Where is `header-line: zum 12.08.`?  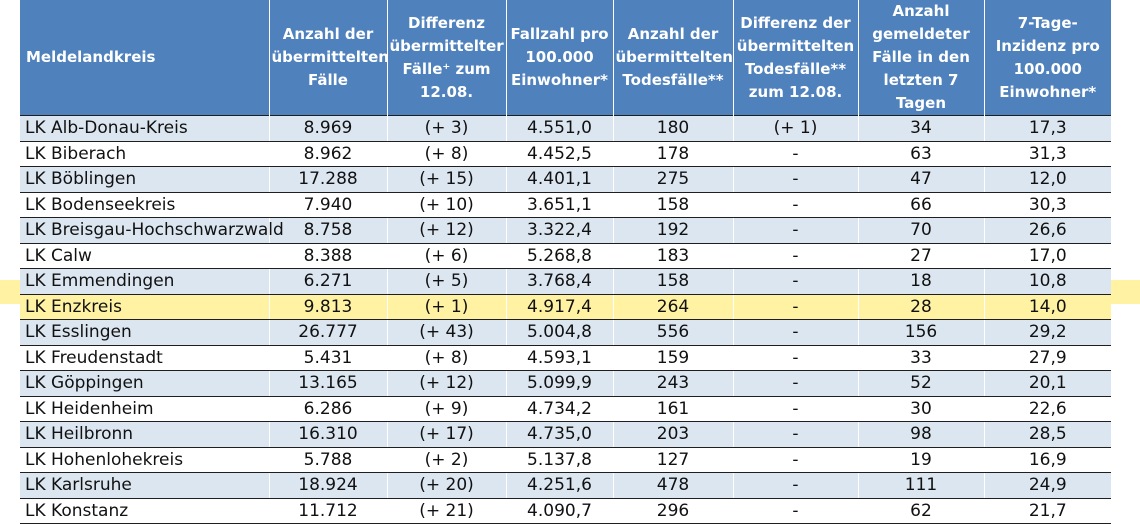
header-line: zum 12.08. is located at coordinates (795, 91).